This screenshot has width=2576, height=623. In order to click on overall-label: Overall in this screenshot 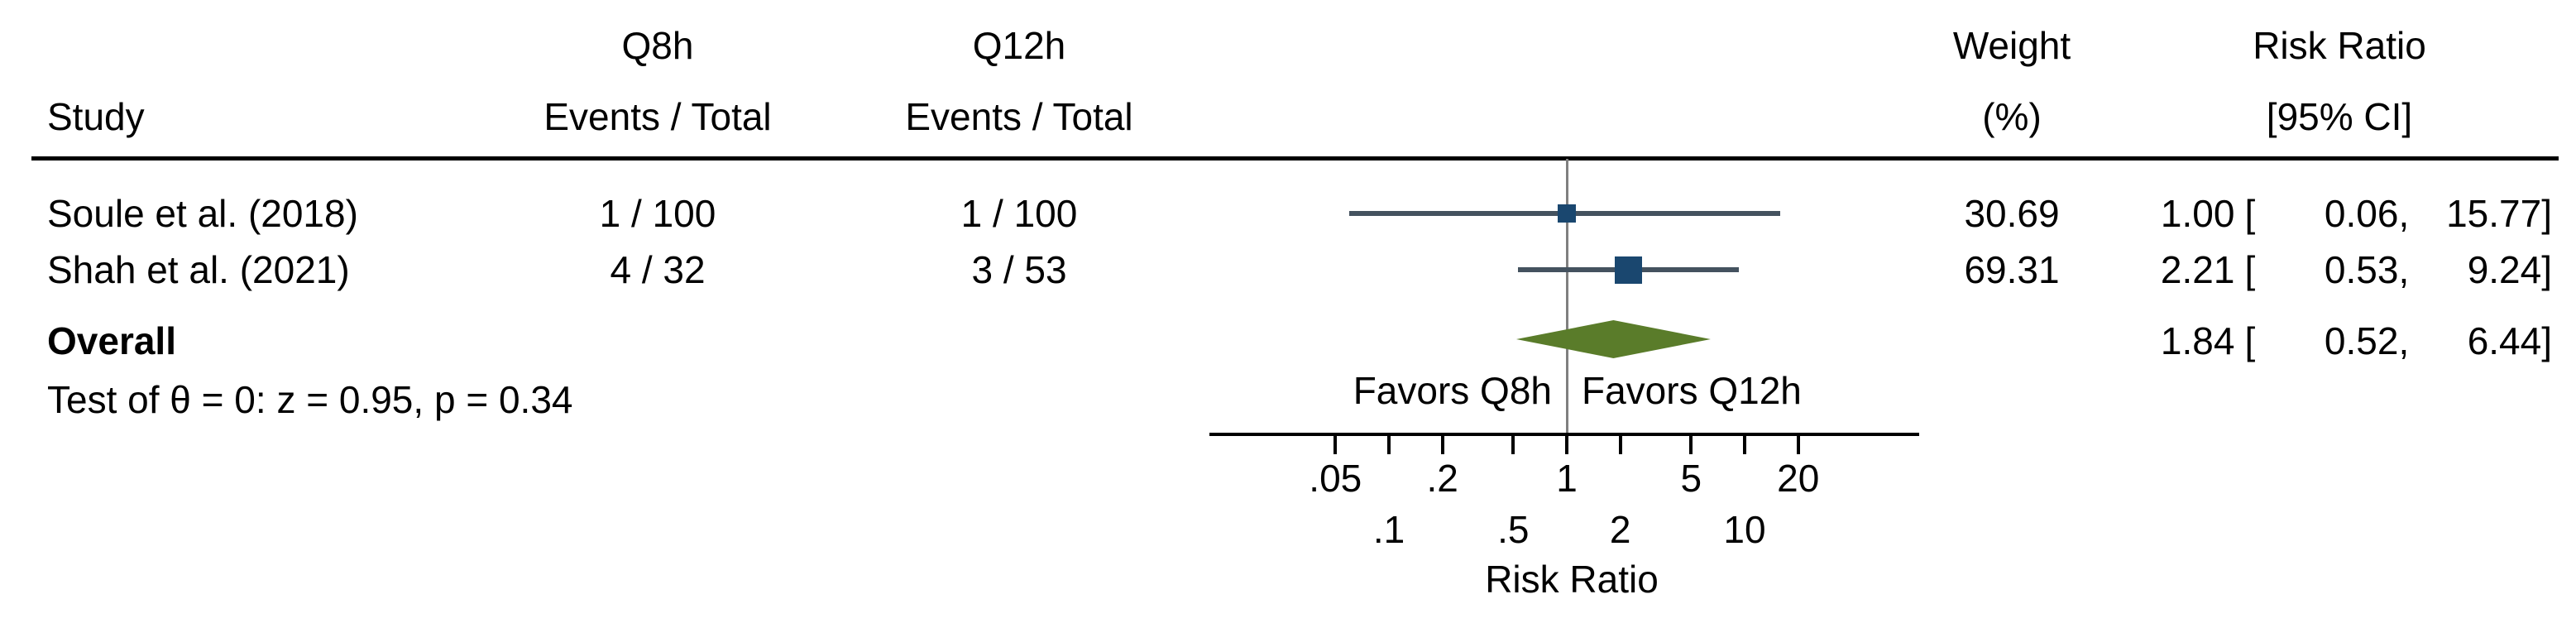, I will do `click(111, 340)`.